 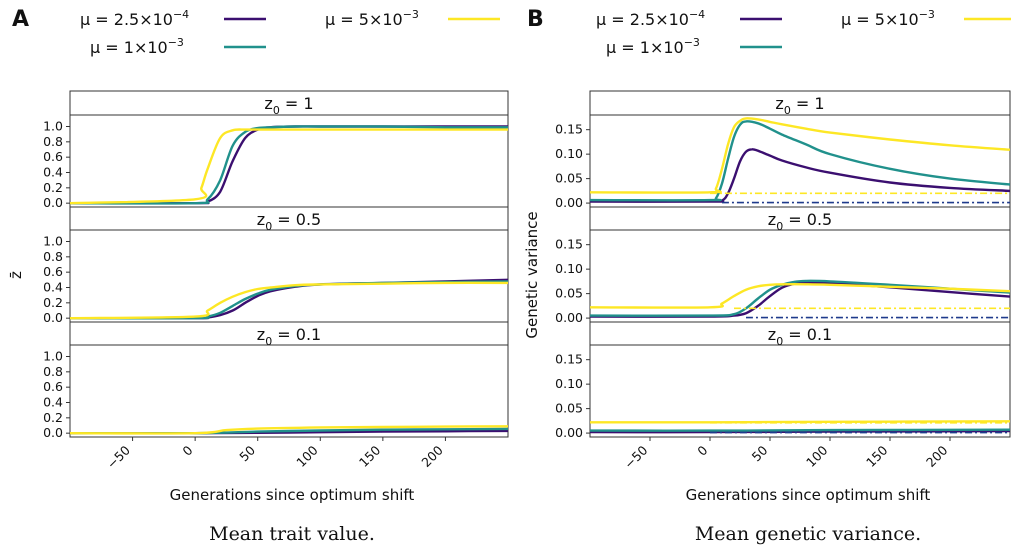 What do you see at coordinates (535, 19) in the screenshot?
I see `panel-b-letter: B` at bounding box center [535, 19].